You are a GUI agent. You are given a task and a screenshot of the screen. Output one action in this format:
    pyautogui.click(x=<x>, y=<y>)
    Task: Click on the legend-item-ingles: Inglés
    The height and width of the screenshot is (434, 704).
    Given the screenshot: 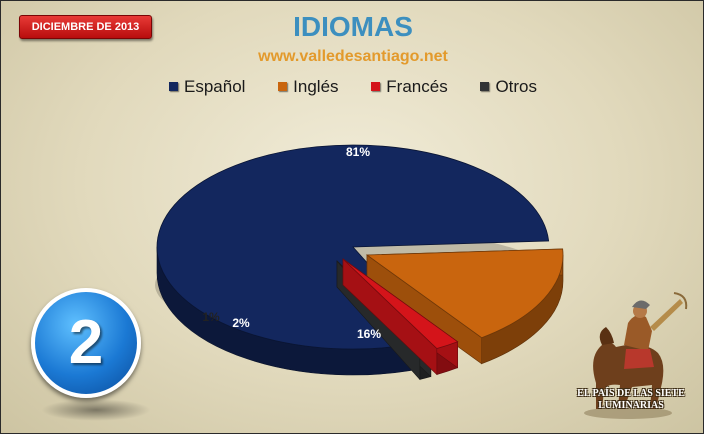 What is the action you would take?
    pyautogui.click(x=308, y=87)
    